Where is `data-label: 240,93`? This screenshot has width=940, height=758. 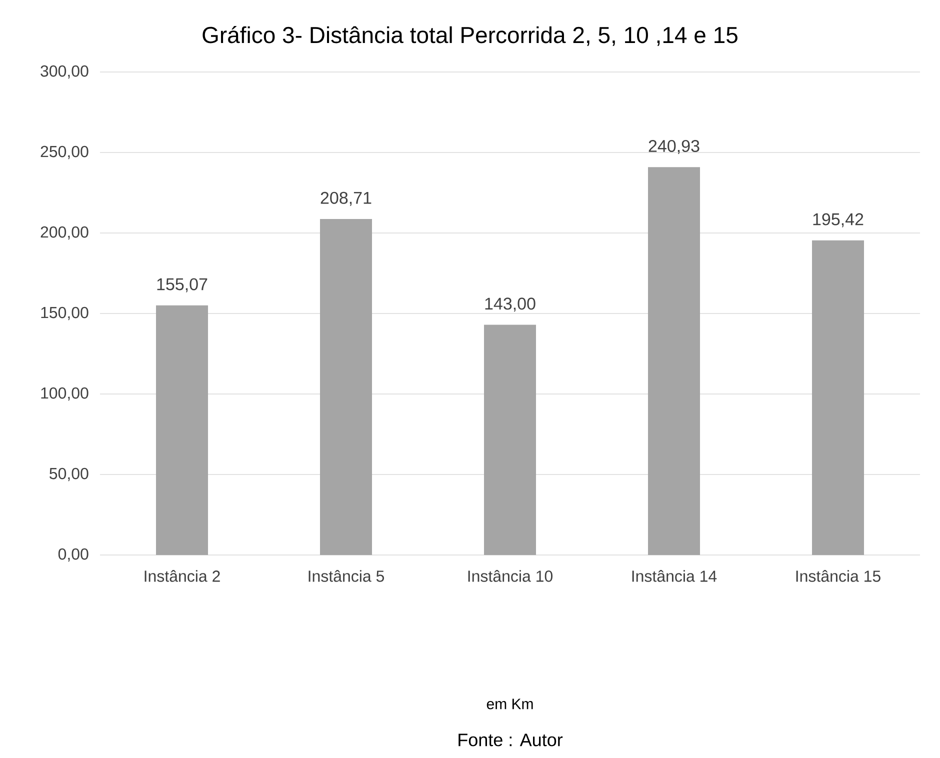
data-label: 240,93 is located at coordinates (674, 147).